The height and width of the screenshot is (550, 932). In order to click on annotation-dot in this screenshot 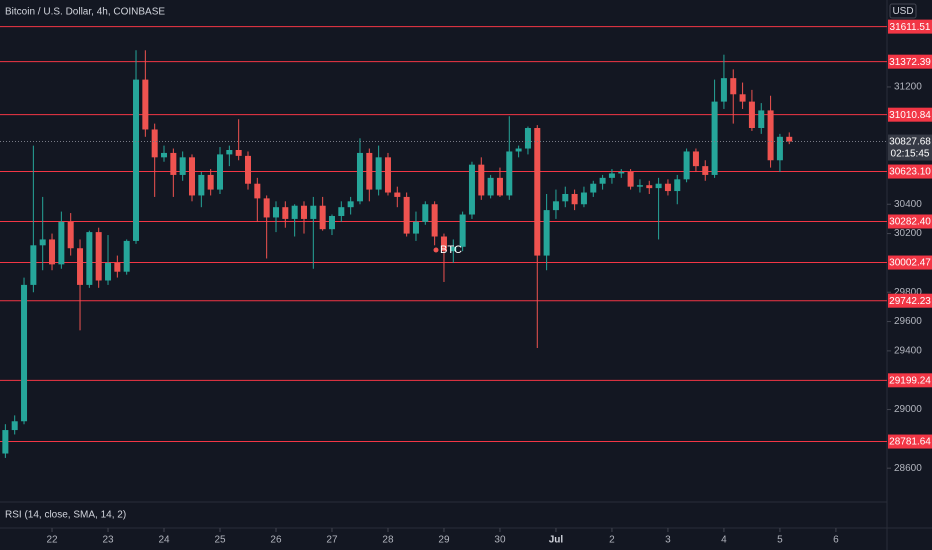, I will do `click(436, 250)`.